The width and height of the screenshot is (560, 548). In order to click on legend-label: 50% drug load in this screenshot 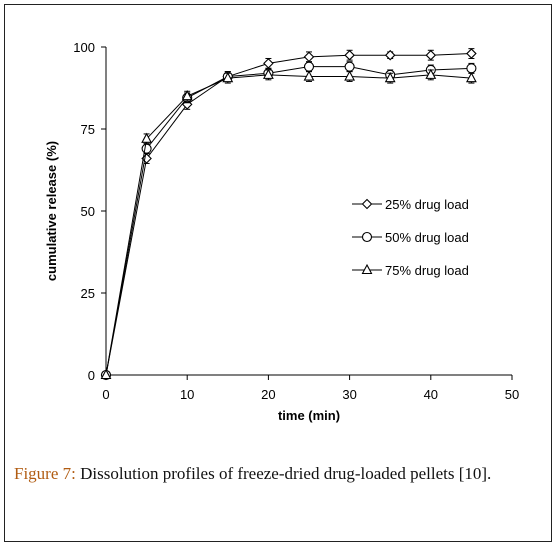, I will do `click(427, 237)`.